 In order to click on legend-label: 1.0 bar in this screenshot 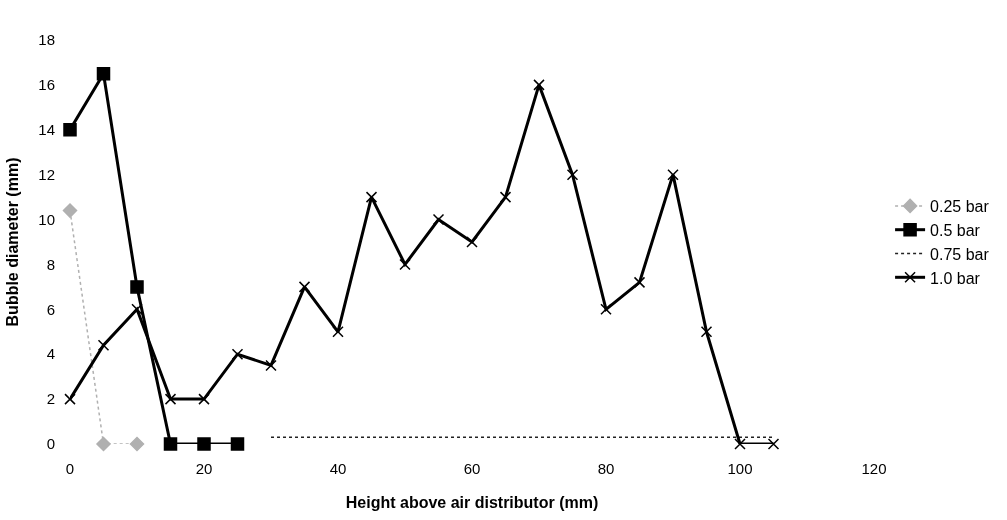, I will do `click(955, 278)`.